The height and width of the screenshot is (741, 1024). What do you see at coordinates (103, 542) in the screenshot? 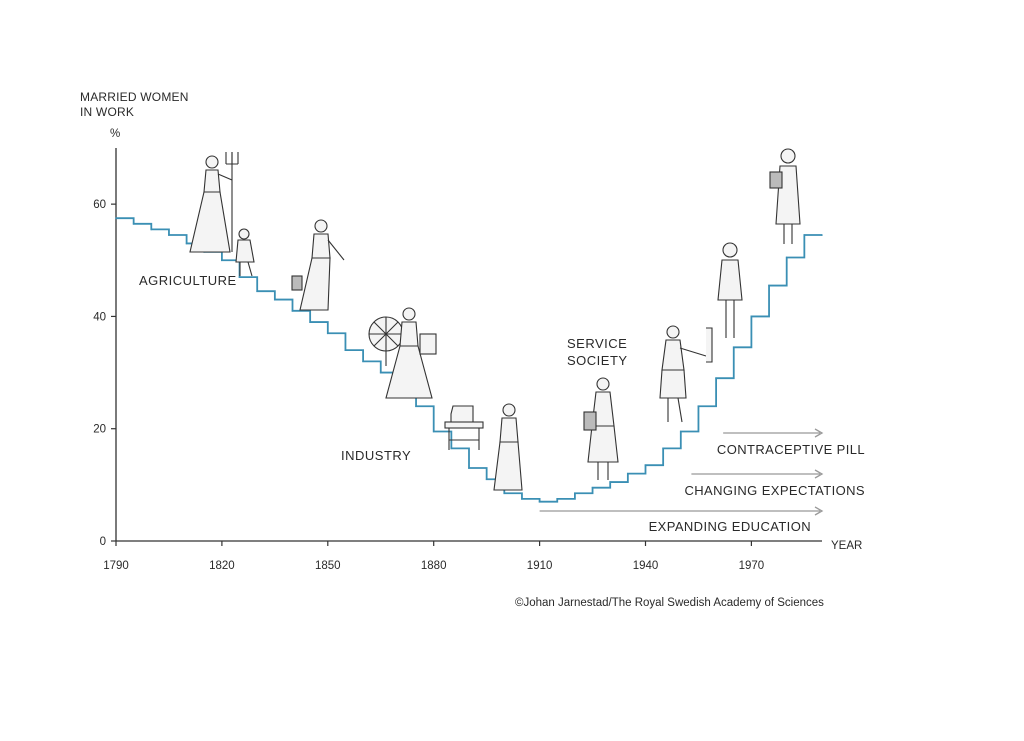
I see `y-tick-label-0: 0` at bounding box center [103, 542].